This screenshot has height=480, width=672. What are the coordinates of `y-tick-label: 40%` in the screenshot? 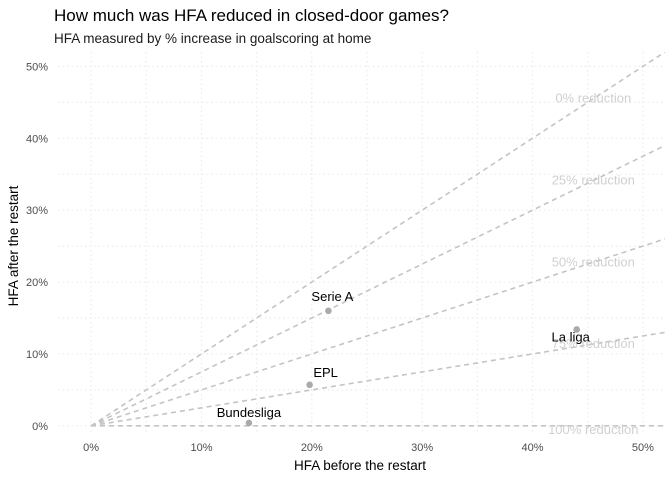 It's located at (37, 139).